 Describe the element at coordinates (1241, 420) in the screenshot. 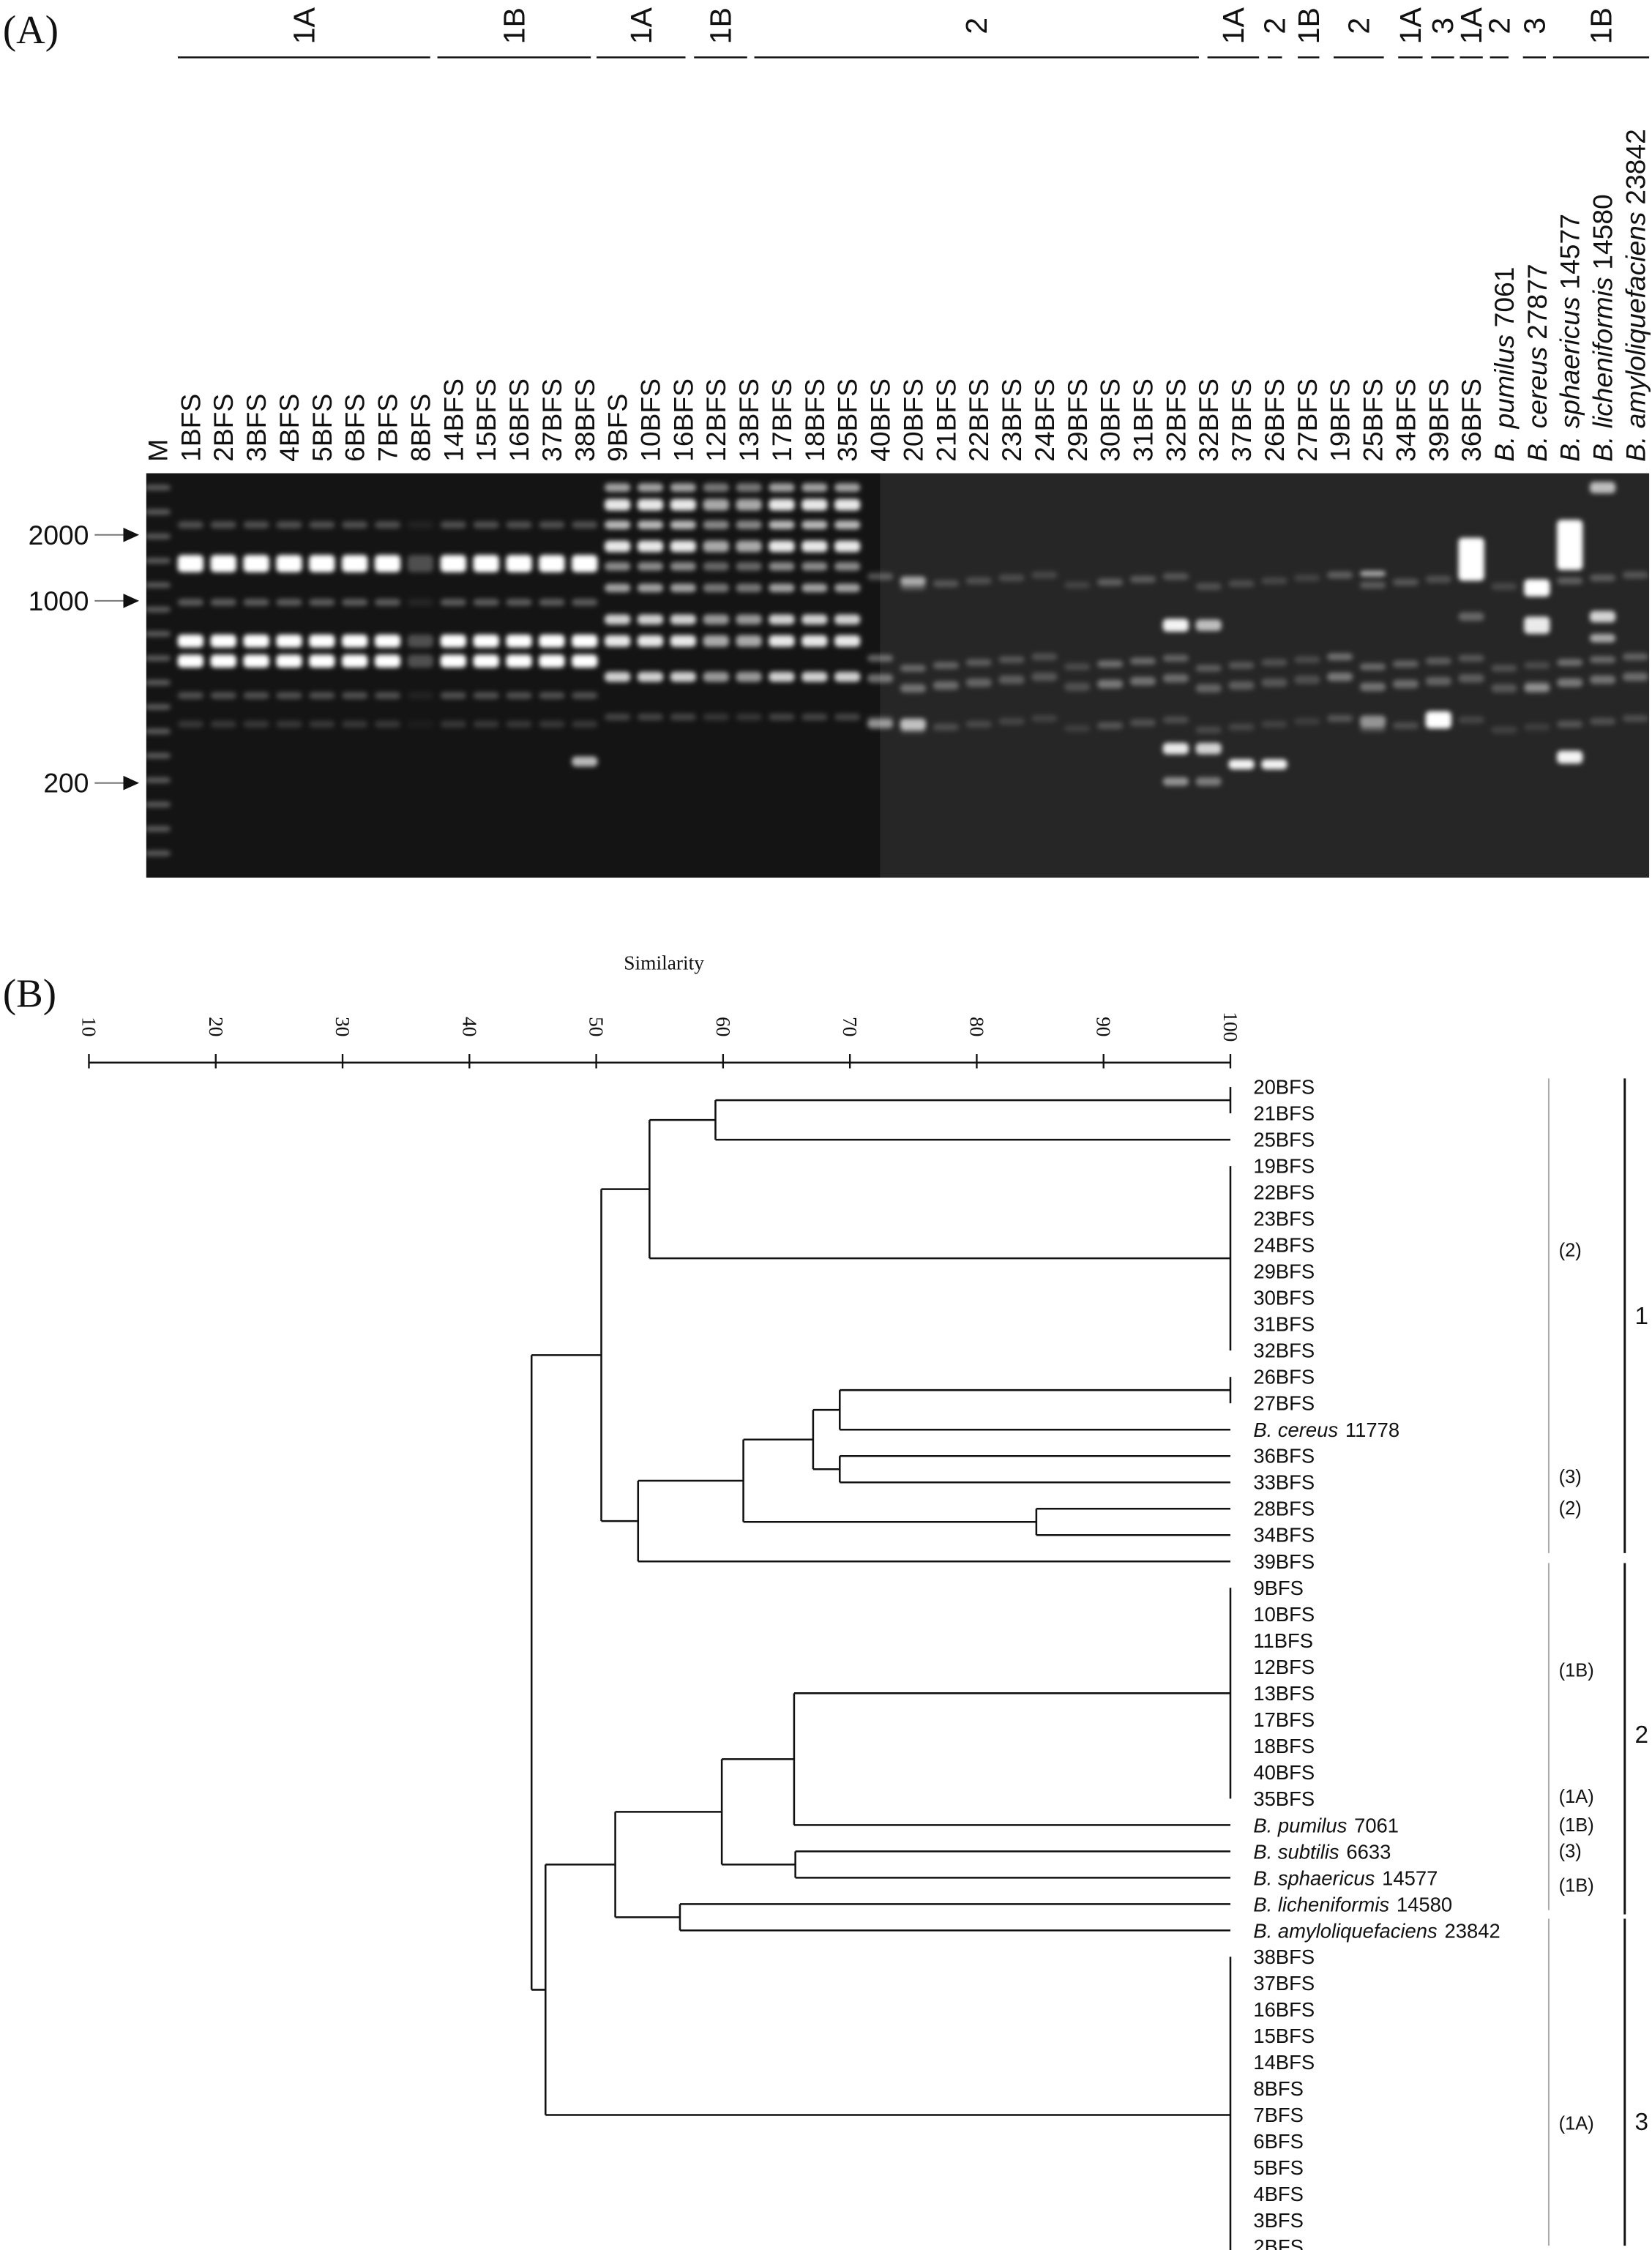

I see `lane-label: 37BFS` at that location.